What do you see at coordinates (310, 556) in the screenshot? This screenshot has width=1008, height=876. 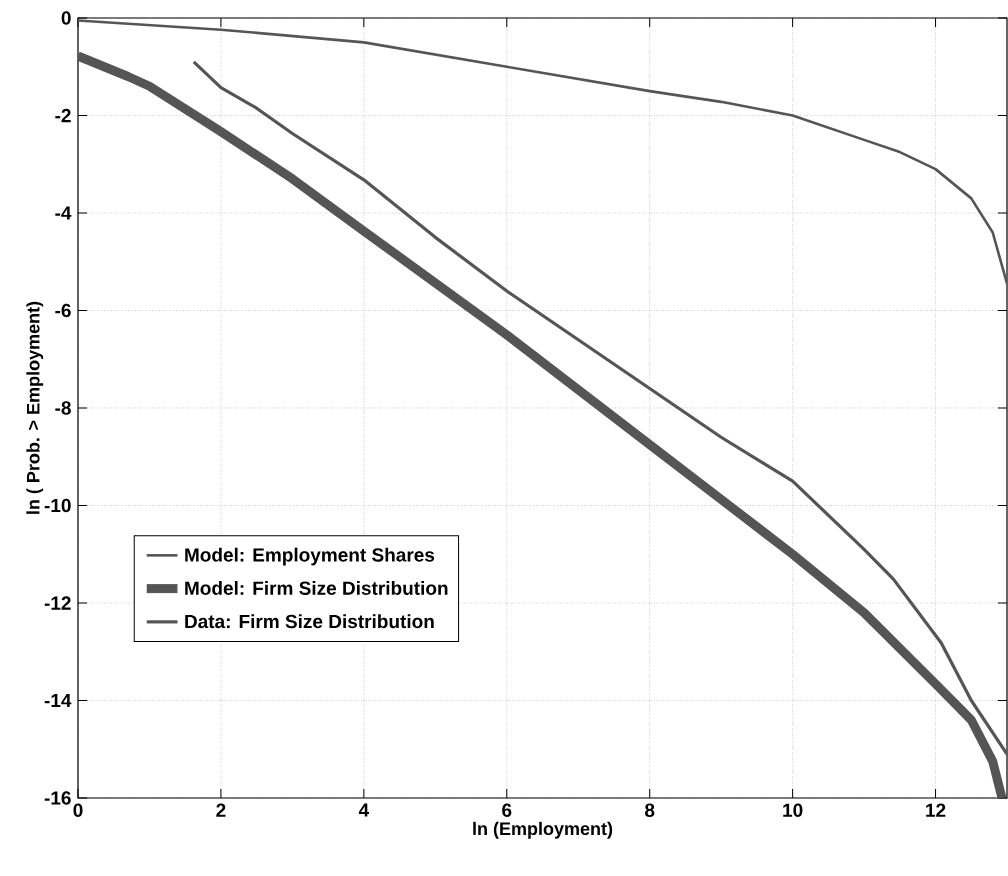 I see `legend-label: Model: Employment Shares` at bounding box center [310, 556].